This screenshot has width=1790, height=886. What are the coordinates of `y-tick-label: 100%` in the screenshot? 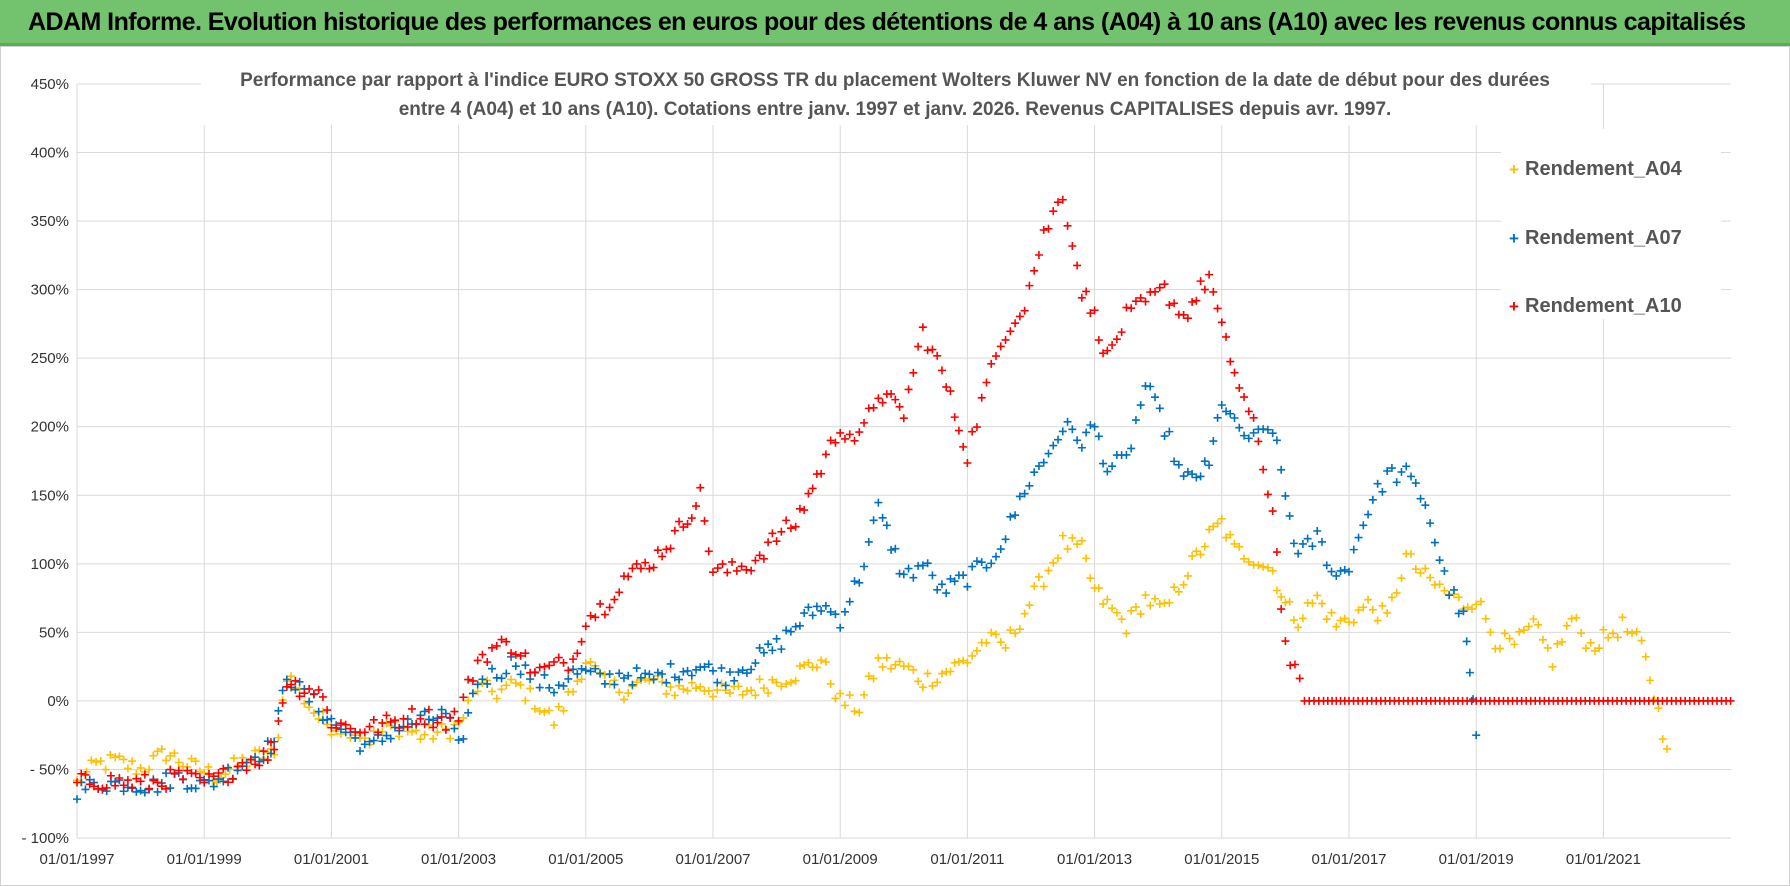 It's located at (50, 564).